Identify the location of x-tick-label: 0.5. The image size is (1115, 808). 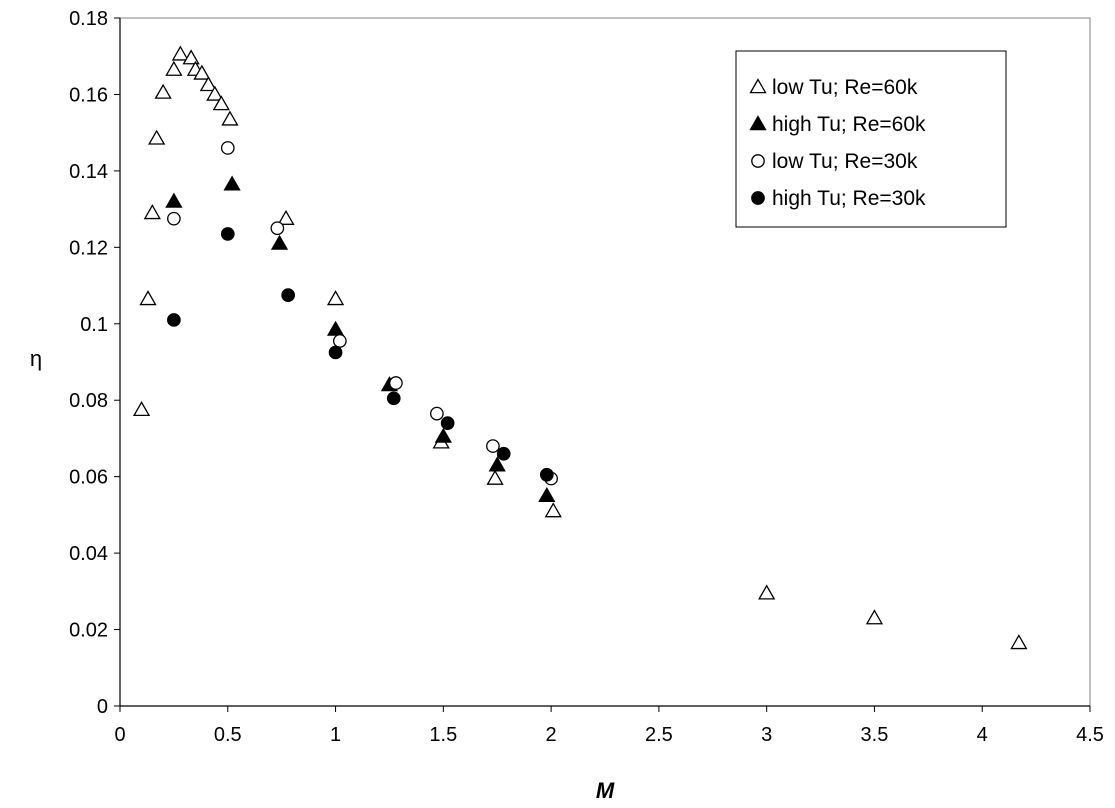
(228, 735).